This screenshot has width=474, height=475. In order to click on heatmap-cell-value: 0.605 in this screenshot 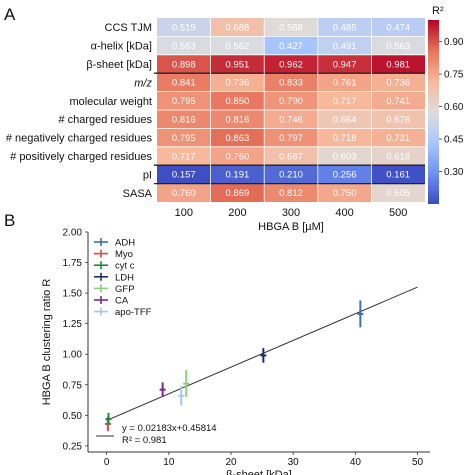, I will do `click(398, 193)`.